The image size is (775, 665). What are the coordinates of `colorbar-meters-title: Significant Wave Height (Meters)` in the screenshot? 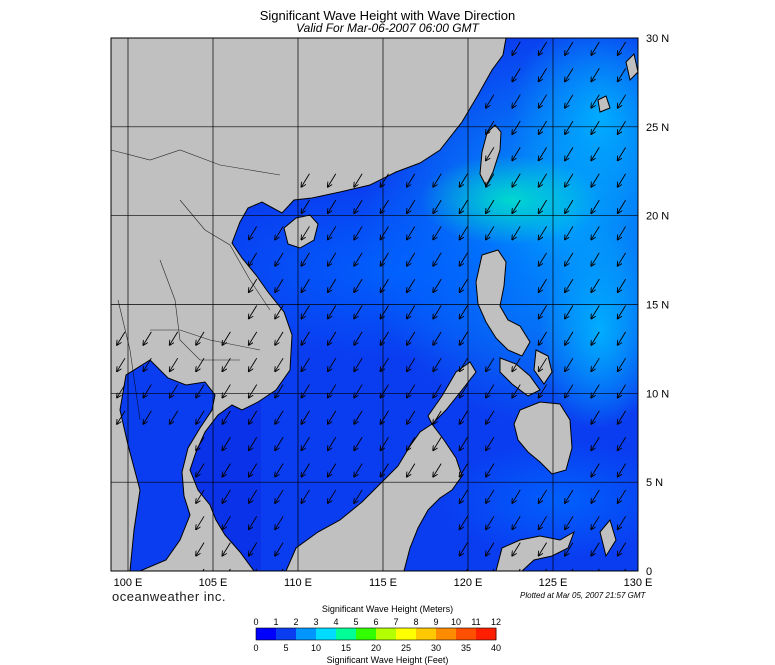 It's located at (387, 609).